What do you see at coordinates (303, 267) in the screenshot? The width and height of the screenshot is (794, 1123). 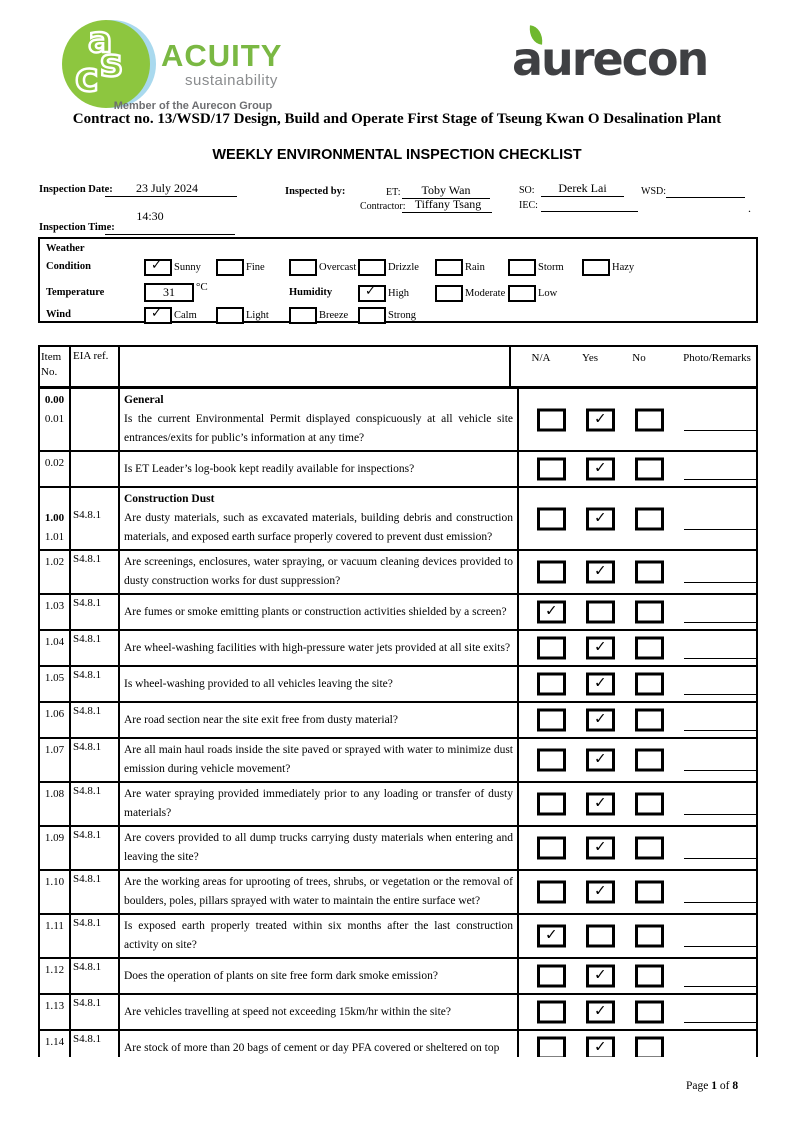 I see `checkbox-overcast` at bounding box center [303, 267].